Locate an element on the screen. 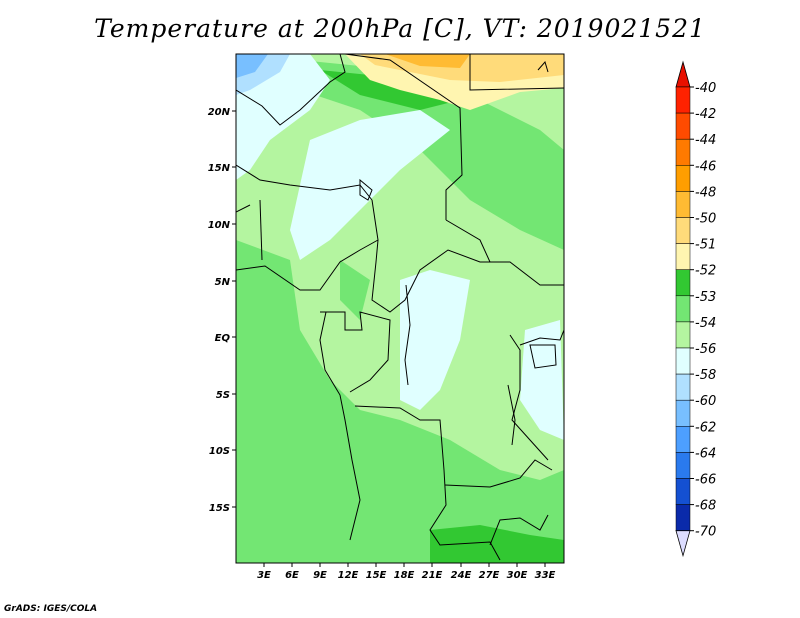 The image size is (800, 618). lon-label: 15E is located at coordinates (376, 575).